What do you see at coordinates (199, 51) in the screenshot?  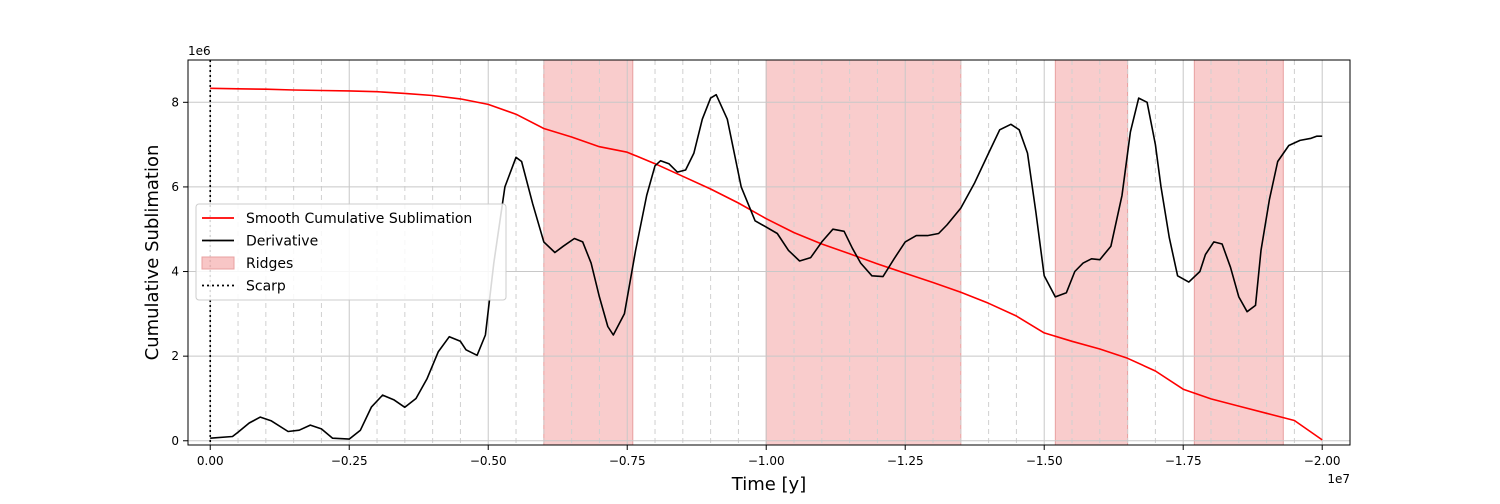 I see `y-axis-offset-text: 1e6` at bounding box center [199, 51].